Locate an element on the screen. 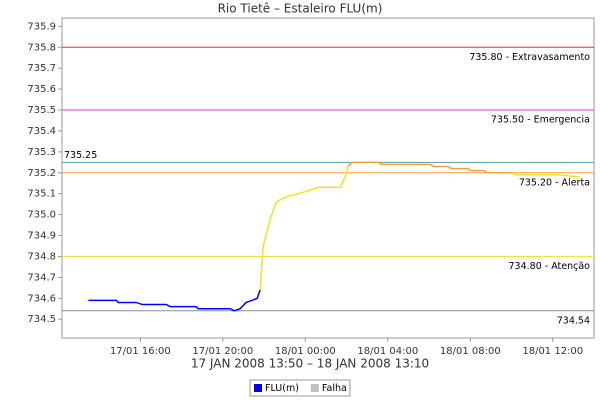  reference-label: 735.20 - Alerta is located at coordinates (554, 182).